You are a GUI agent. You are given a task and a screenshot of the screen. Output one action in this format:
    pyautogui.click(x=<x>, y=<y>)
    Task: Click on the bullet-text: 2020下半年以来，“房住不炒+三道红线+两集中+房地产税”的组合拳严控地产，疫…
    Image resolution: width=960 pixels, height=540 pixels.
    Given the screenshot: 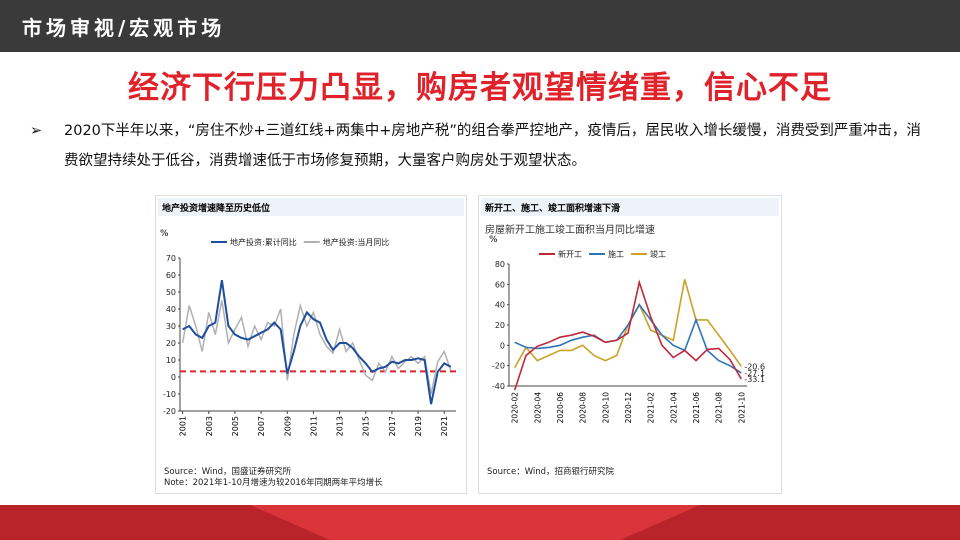 What is the action you would take?
    pyautogui.click(x=492, y=146)
    